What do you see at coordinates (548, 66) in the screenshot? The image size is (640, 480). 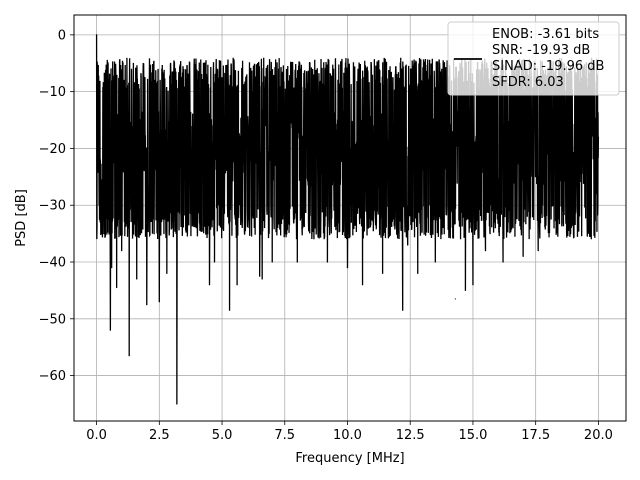 I see `legend-line-sinad: SINAD: -19.96 dB` at bounding box center [548, 66].